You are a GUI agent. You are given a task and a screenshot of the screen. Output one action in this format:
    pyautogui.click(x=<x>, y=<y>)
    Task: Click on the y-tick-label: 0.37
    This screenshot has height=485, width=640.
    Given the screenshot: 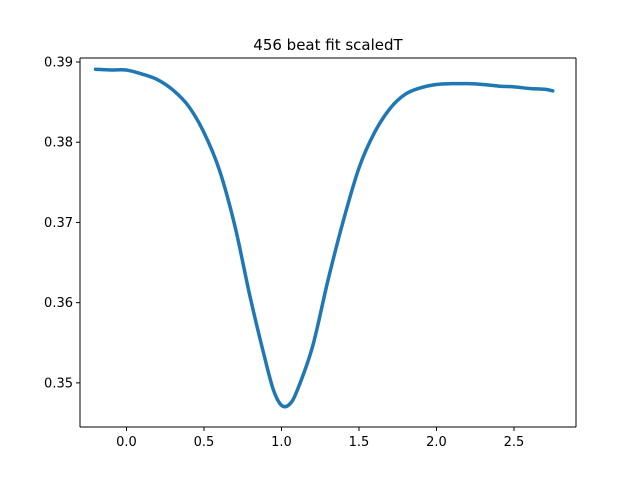 What is the action you would take?
    pyautogui.click(x=58, y=223)
    